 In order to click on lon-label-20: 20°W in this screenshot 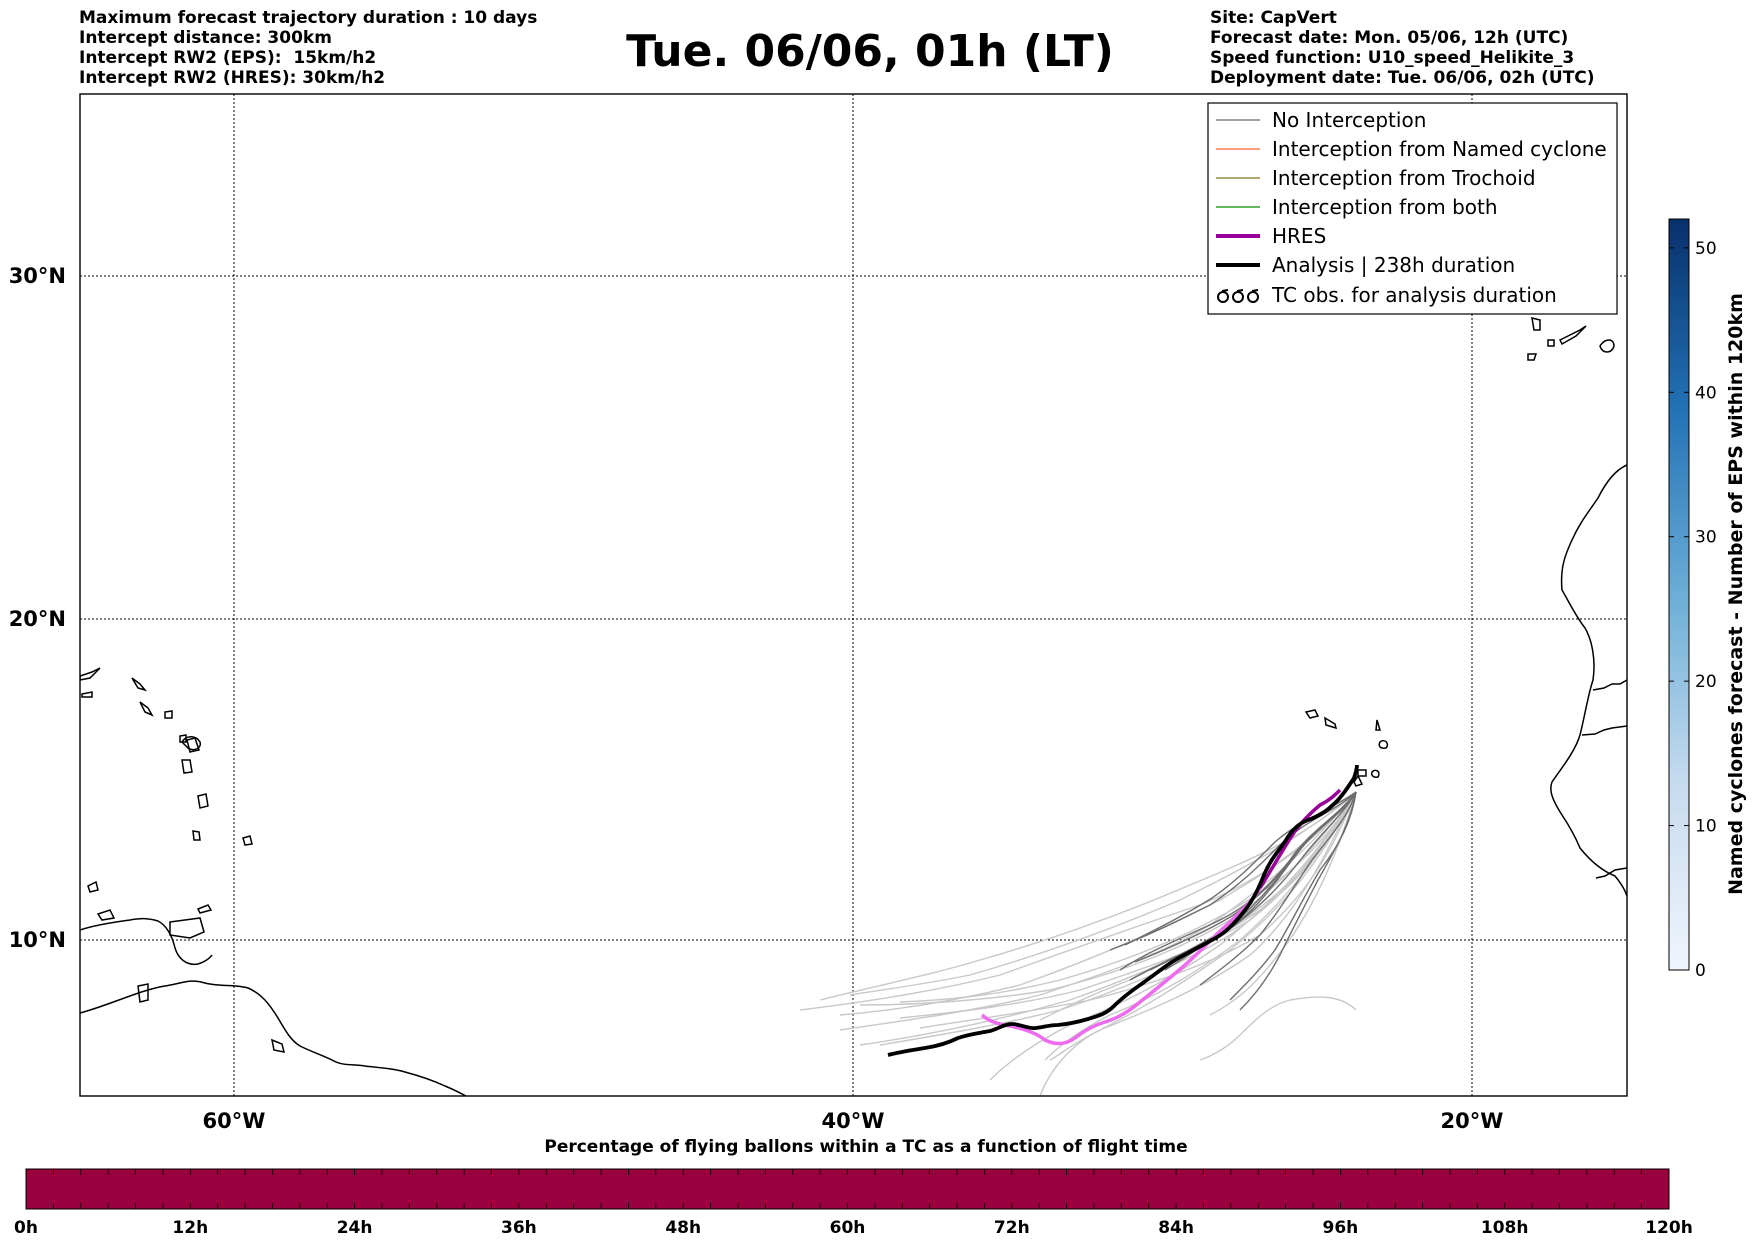, I will do `click(1472, 1121)`.